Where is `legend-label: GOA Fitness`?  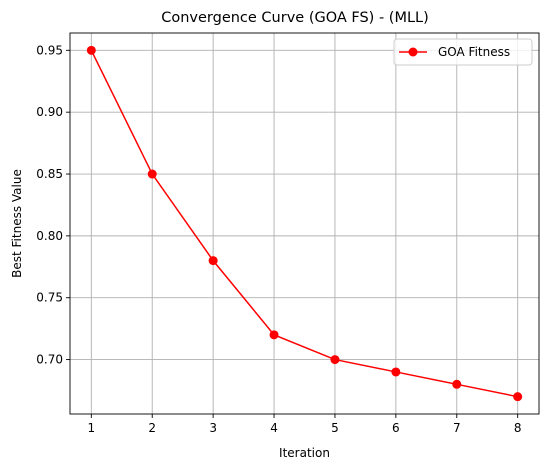 legend-label: GOA Fitness is located at coordinates (474, 52).